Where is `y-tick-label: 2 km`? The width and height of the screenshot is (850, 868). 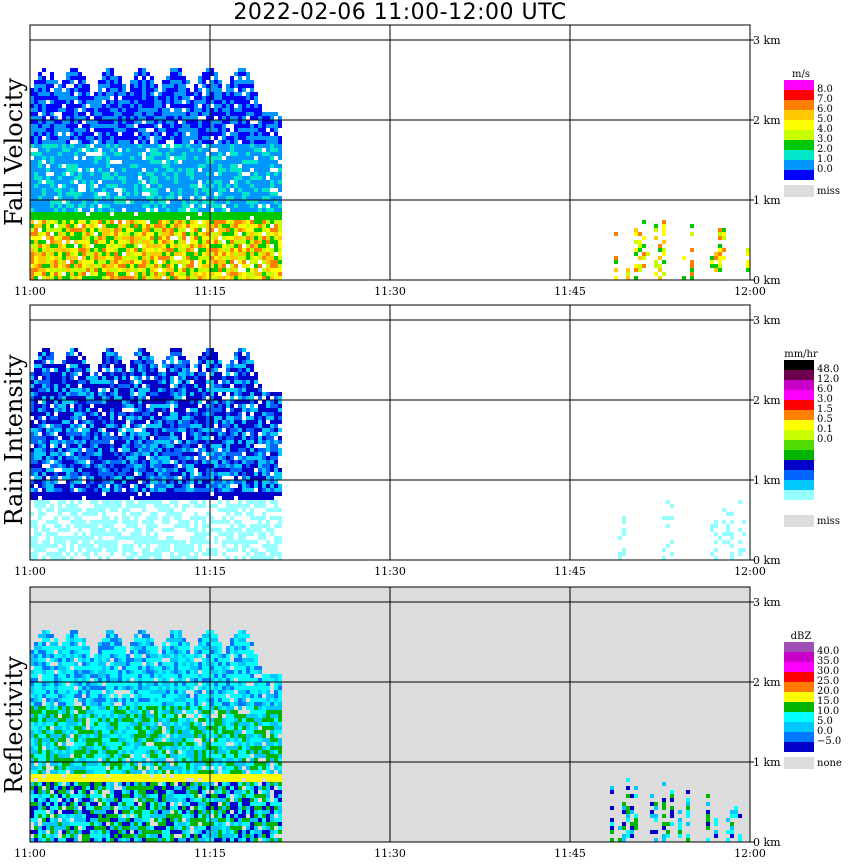 y-tick-label: 2 km is located at coordinates (767, 120).